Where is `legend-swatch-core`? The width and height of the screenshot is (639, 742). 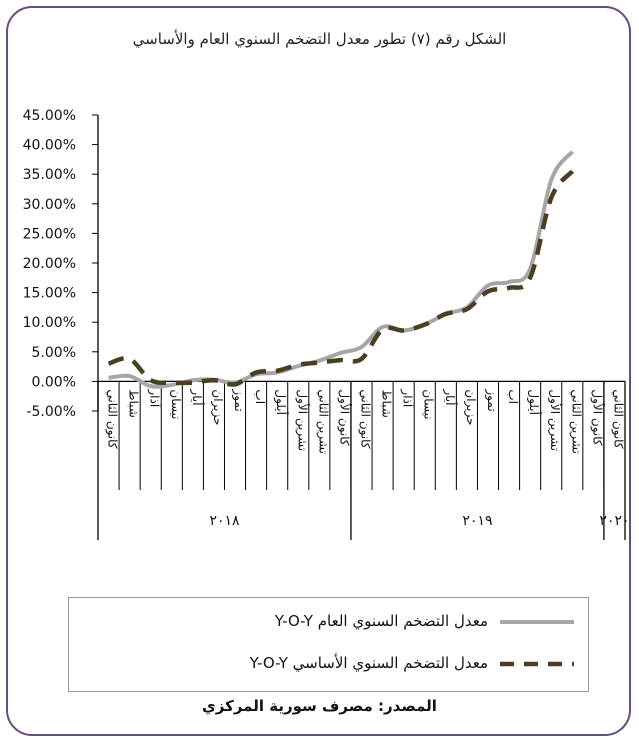
legend-swatch-core is located at coordinates (537, 664).